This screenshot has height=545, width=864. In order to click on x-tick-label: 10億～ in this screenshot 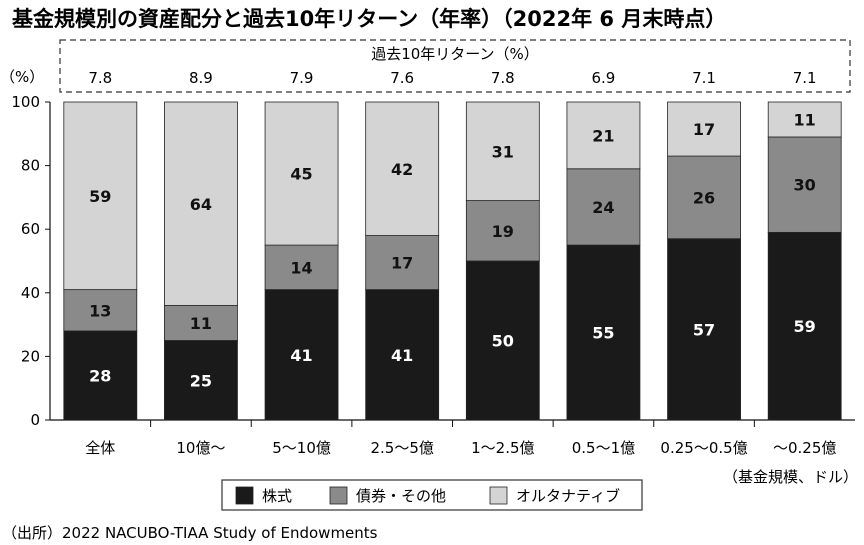, I will do `click(200, 448)`.